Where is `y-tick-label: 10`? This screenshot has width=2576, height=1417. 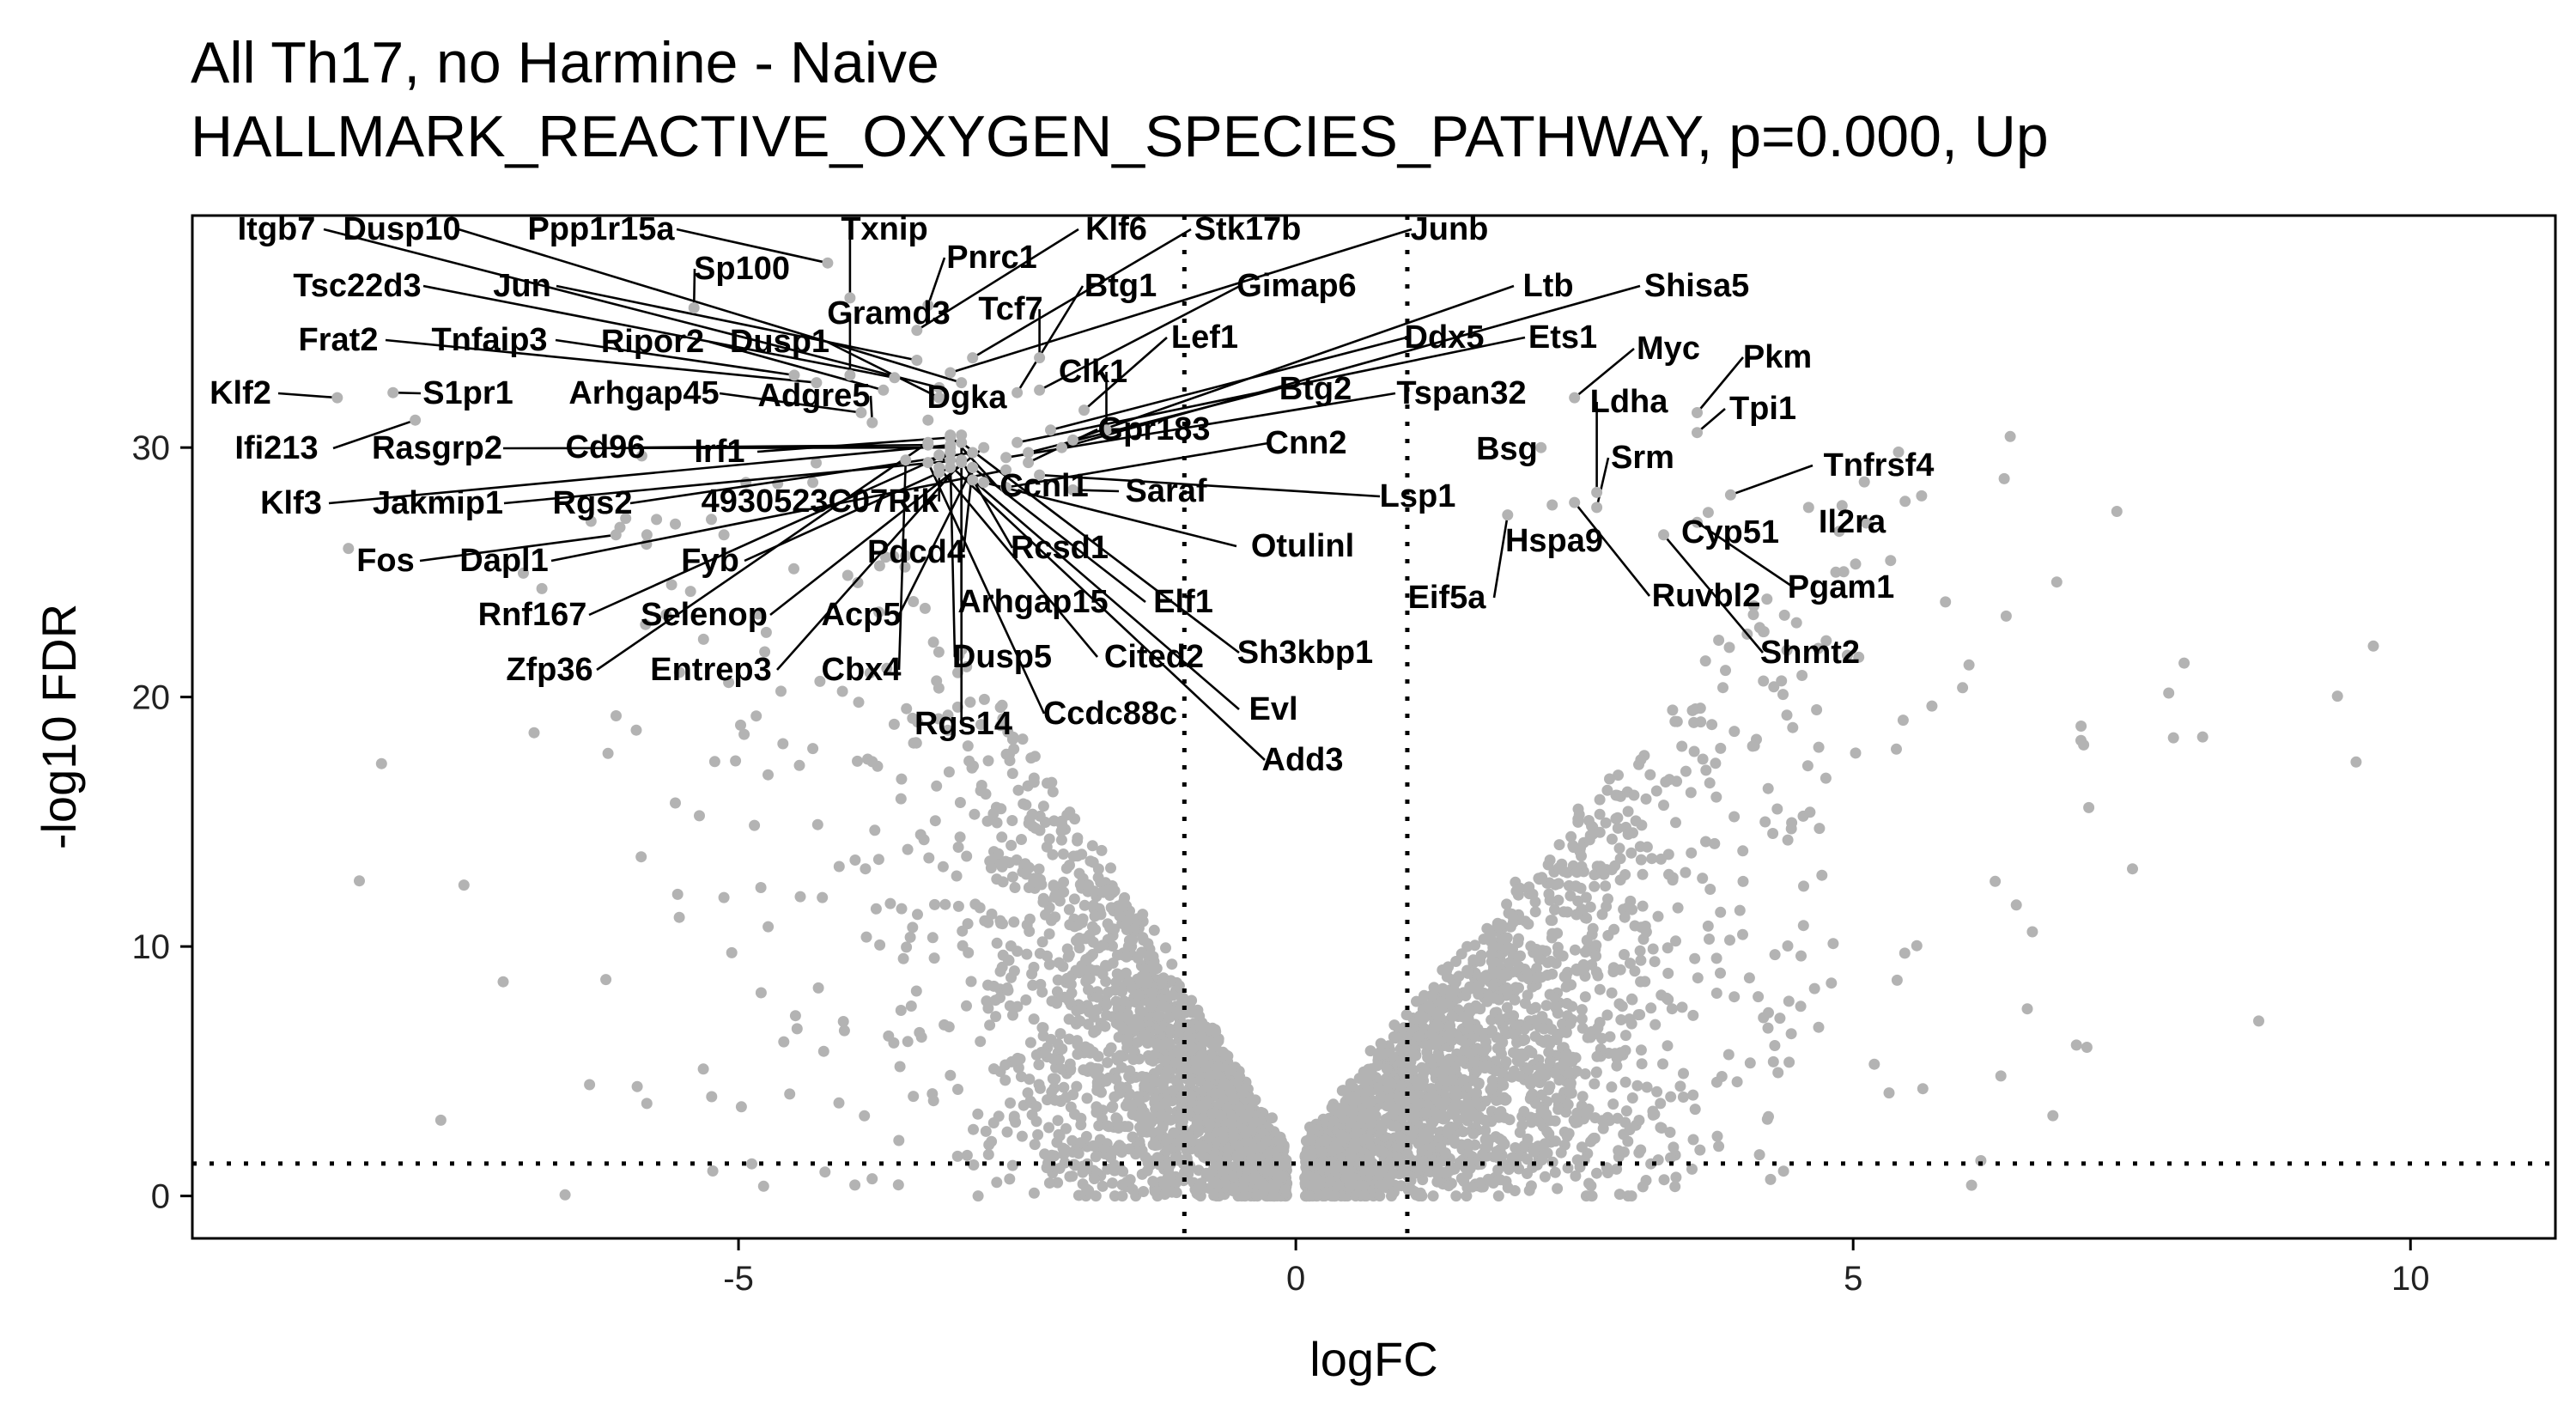
y-tick-label: 10 is located at coordinates (151, 947).